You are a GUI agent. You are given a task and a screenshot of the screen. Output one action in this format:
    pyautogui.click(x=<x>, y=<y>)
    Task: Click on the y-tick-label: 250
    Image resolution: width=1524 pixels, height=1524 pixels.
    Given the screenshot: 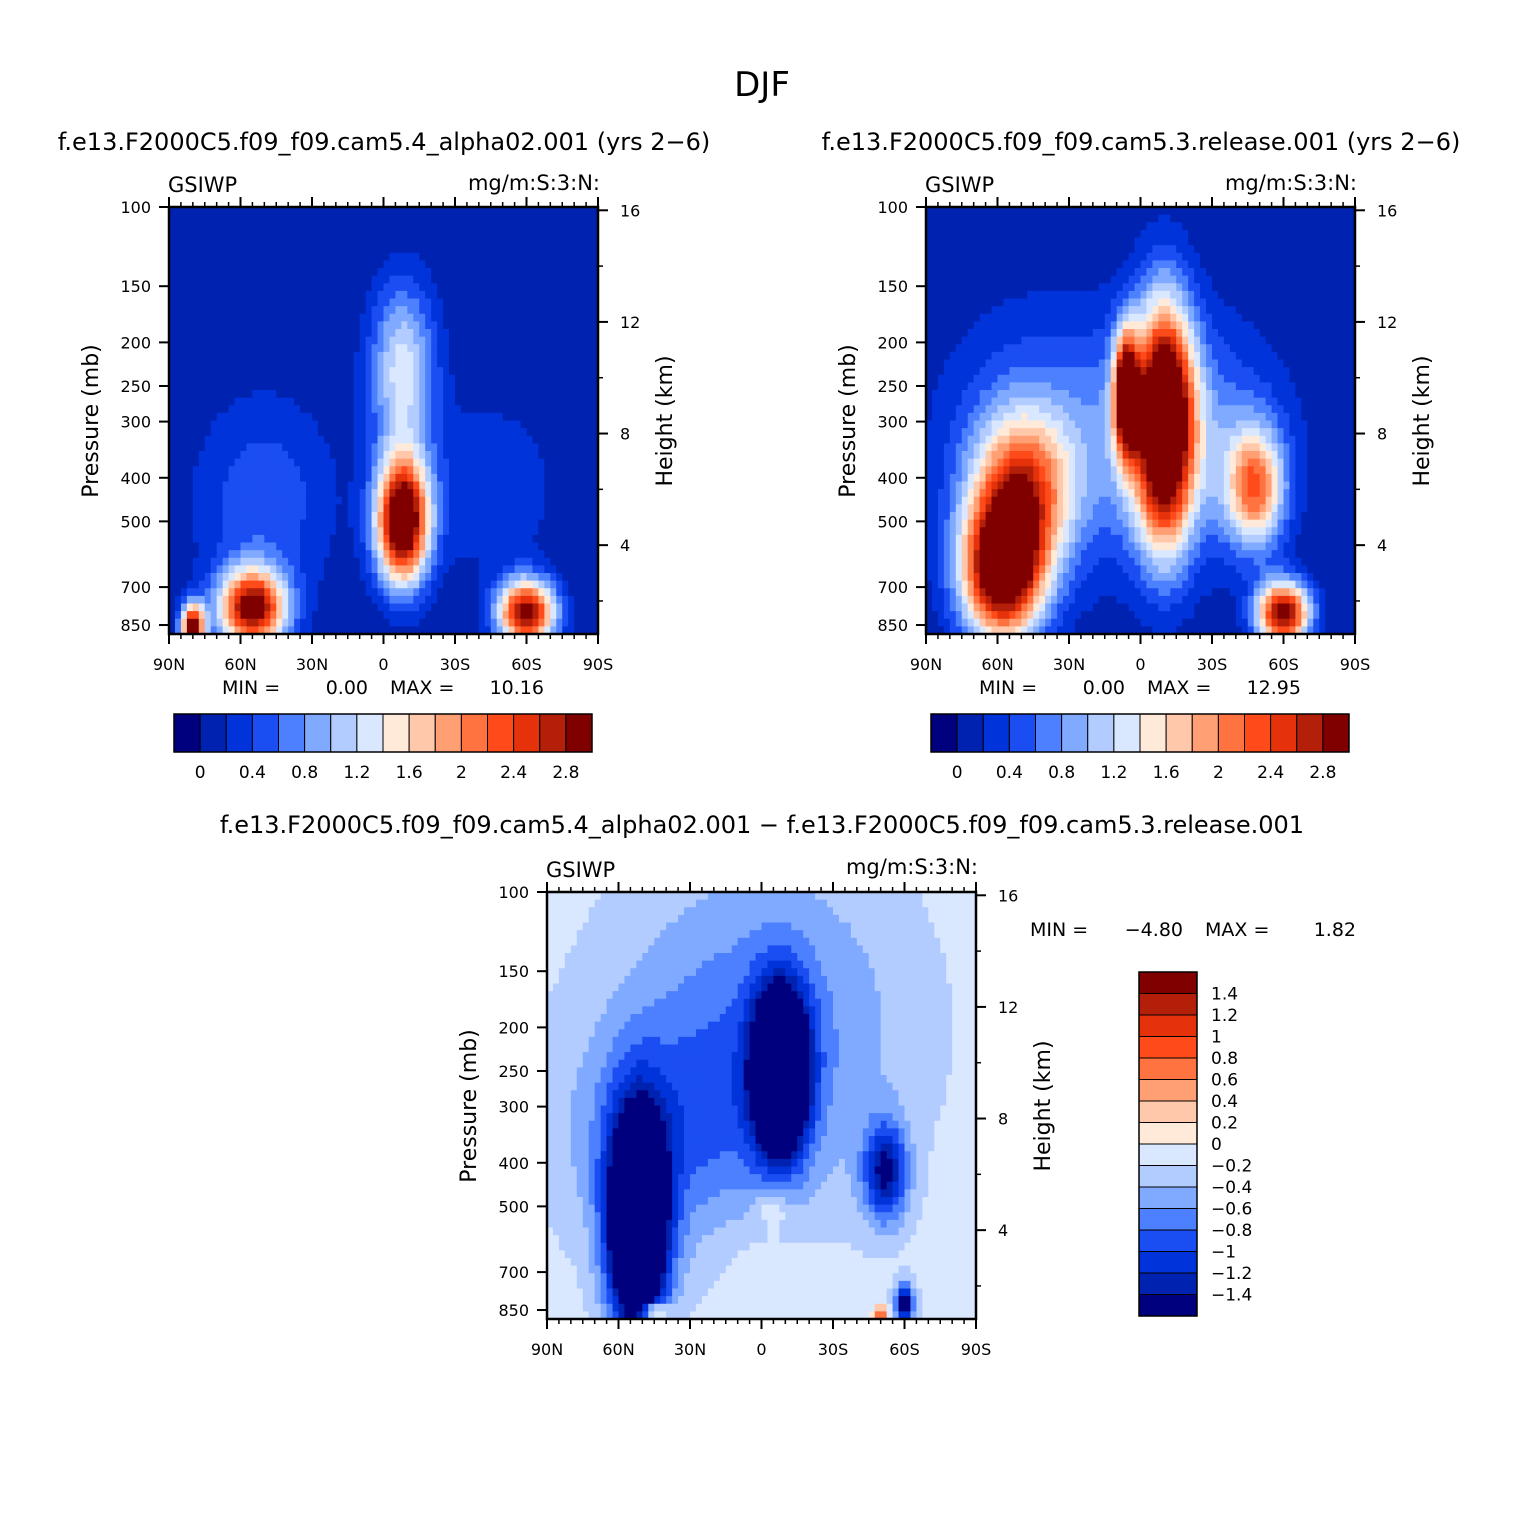 What is the action you would take?
    pyautogui.click(x=135, y=386)
    